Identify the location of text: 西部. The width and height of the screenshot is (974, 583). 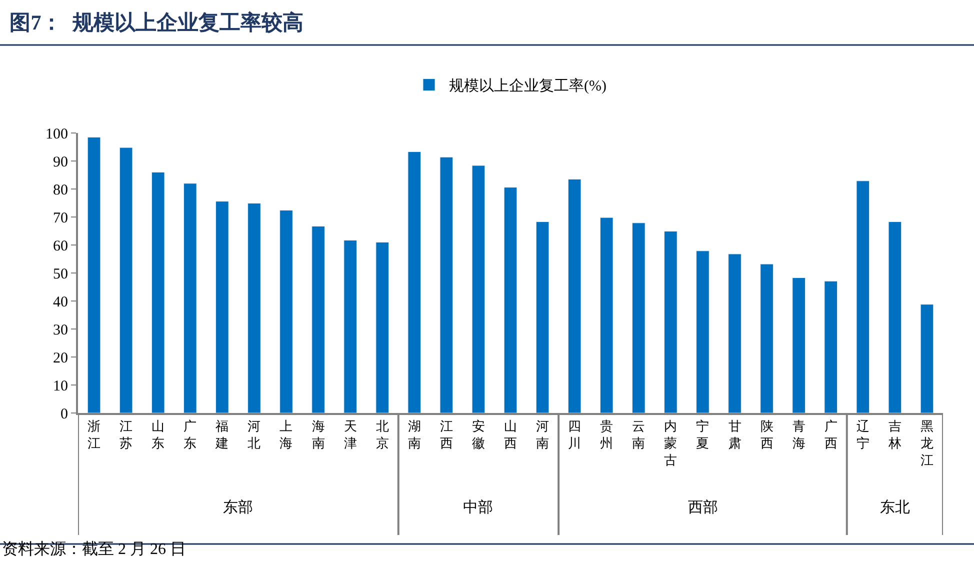
(703, 507).